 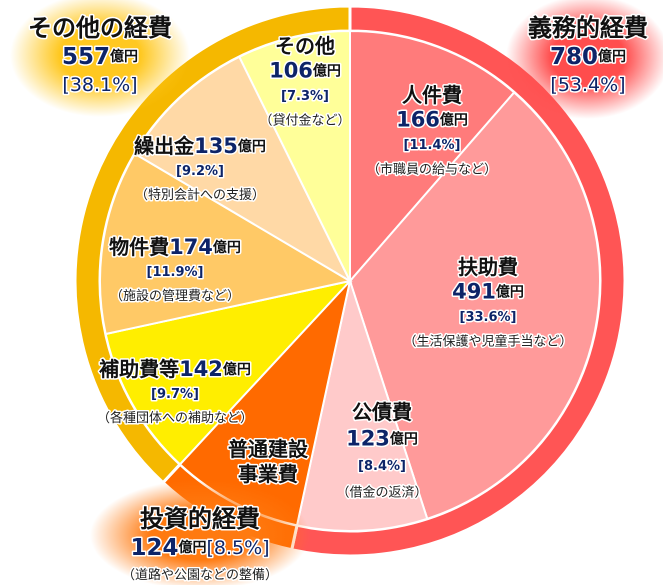 I want to click on label: 繰出金135億円, so click(x=200, y=146).